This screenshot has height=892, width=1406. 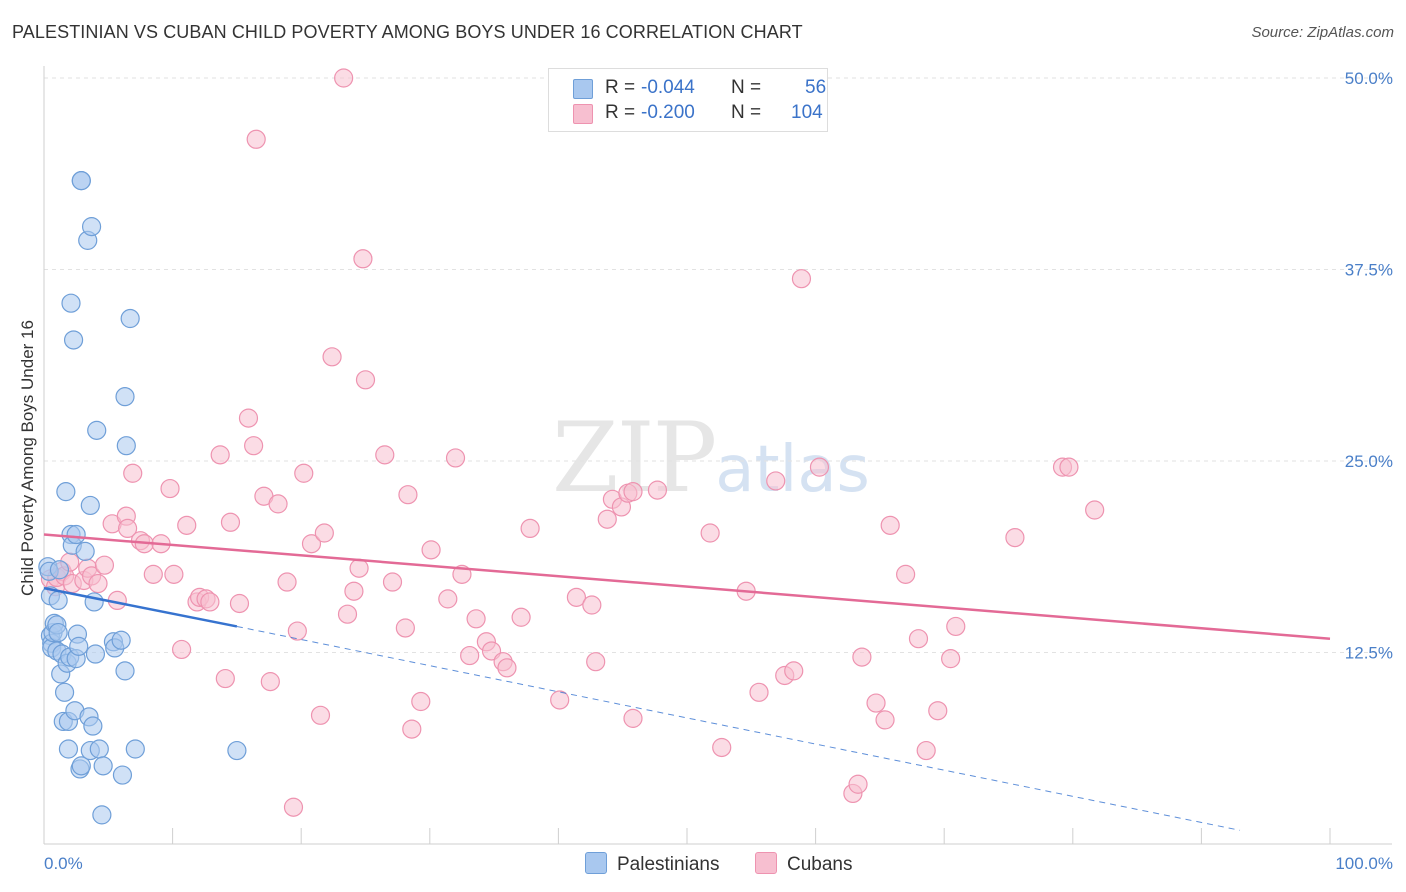 What do you see at coordinates (1369, 653) in the screenshot?
I see `y-tick-label: 12.5%` at bounding box center [1369, 653].